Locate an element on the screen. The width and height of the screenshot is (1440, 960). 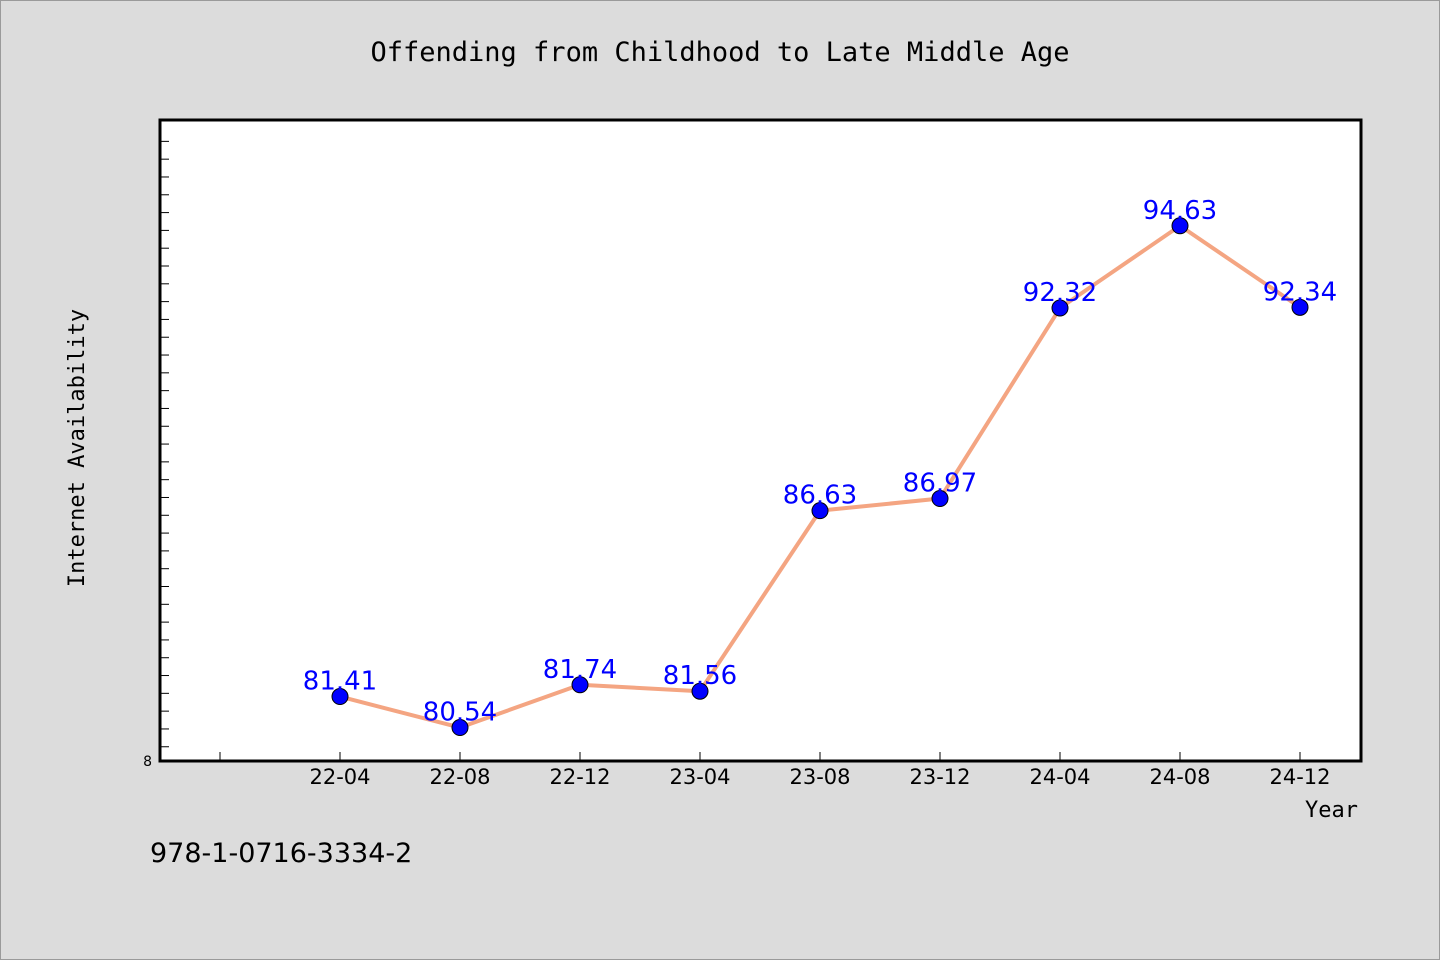
data-label: 80.54 is located at coordinates (460, 713).